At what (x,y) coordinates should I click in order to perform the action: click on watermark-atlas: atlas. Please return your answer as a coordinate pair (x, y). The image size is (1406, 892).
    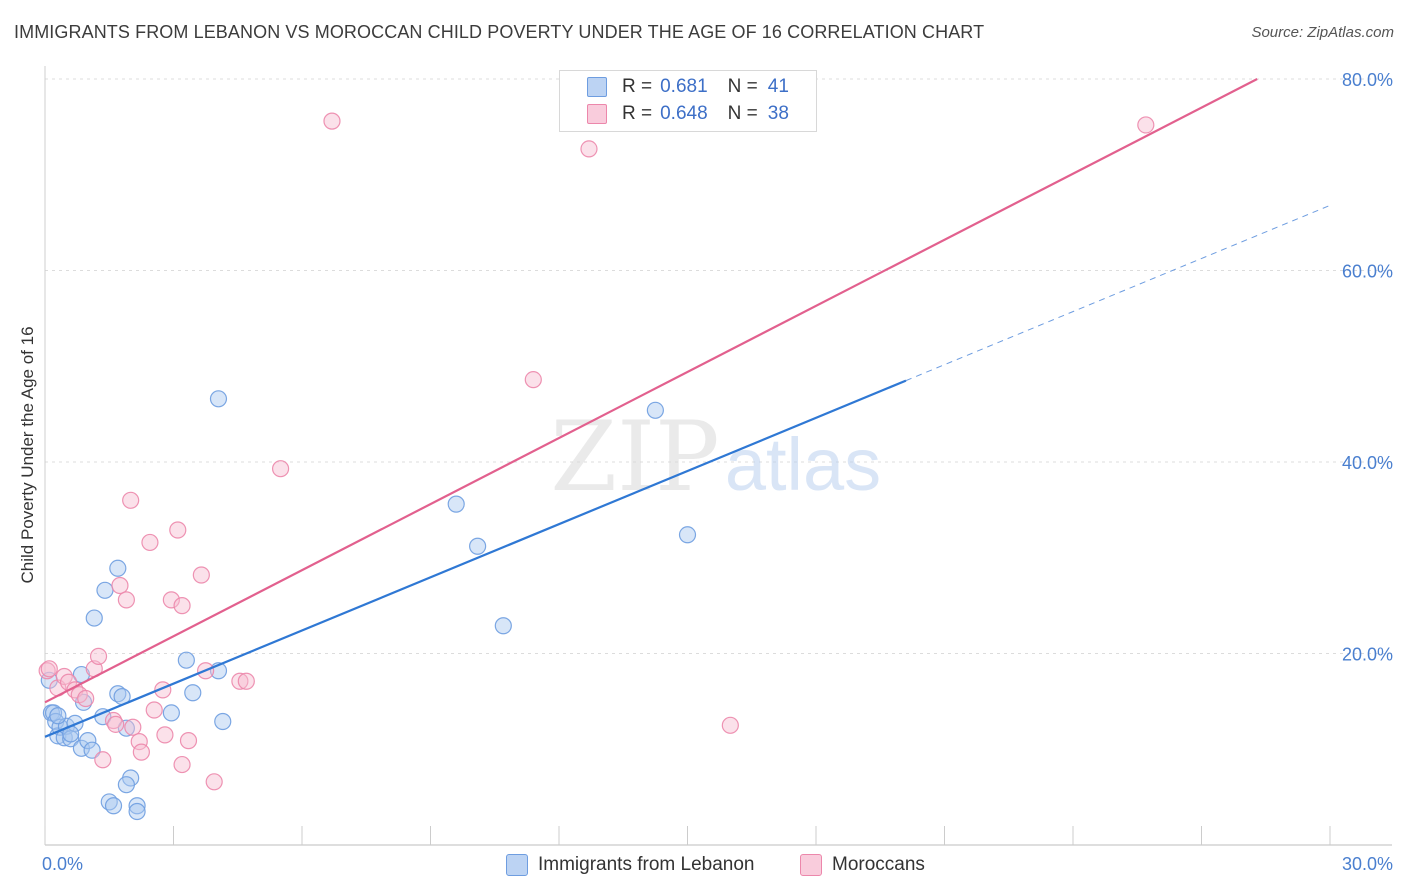
    Looking at the image, I should click on (803, 464).